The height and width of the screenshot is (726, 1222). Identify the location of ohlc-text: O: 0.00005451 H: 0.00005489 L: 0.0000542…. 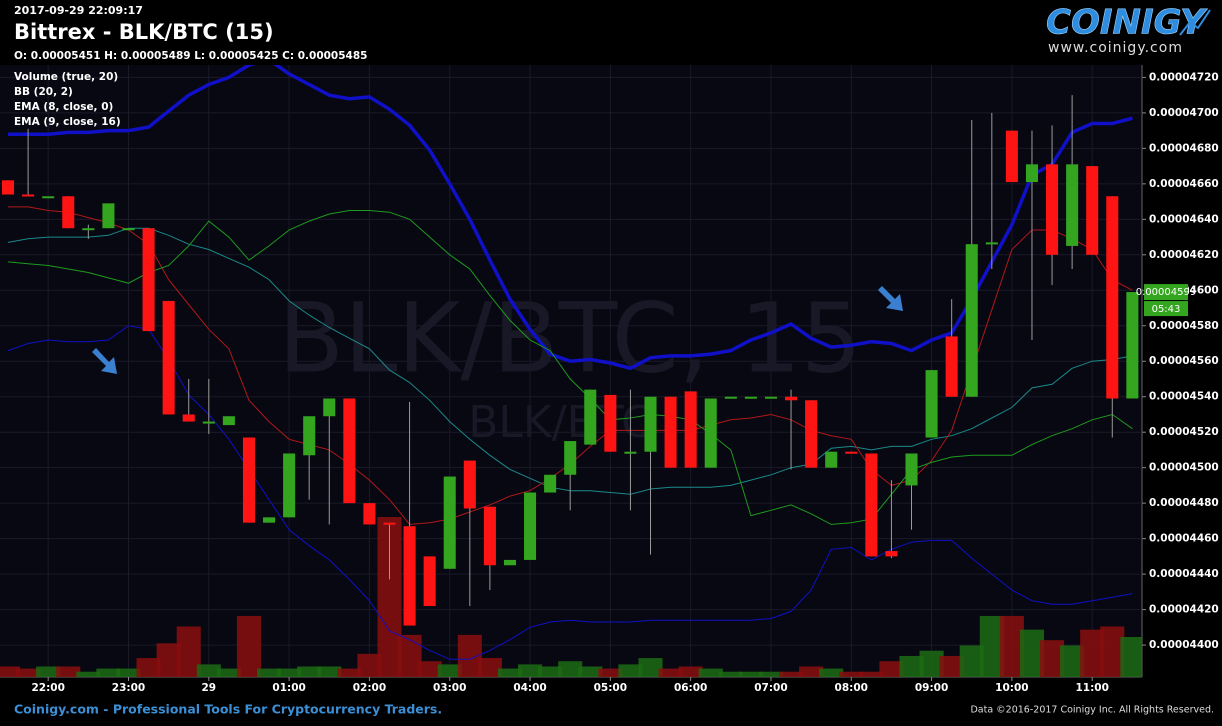
(190, 56).